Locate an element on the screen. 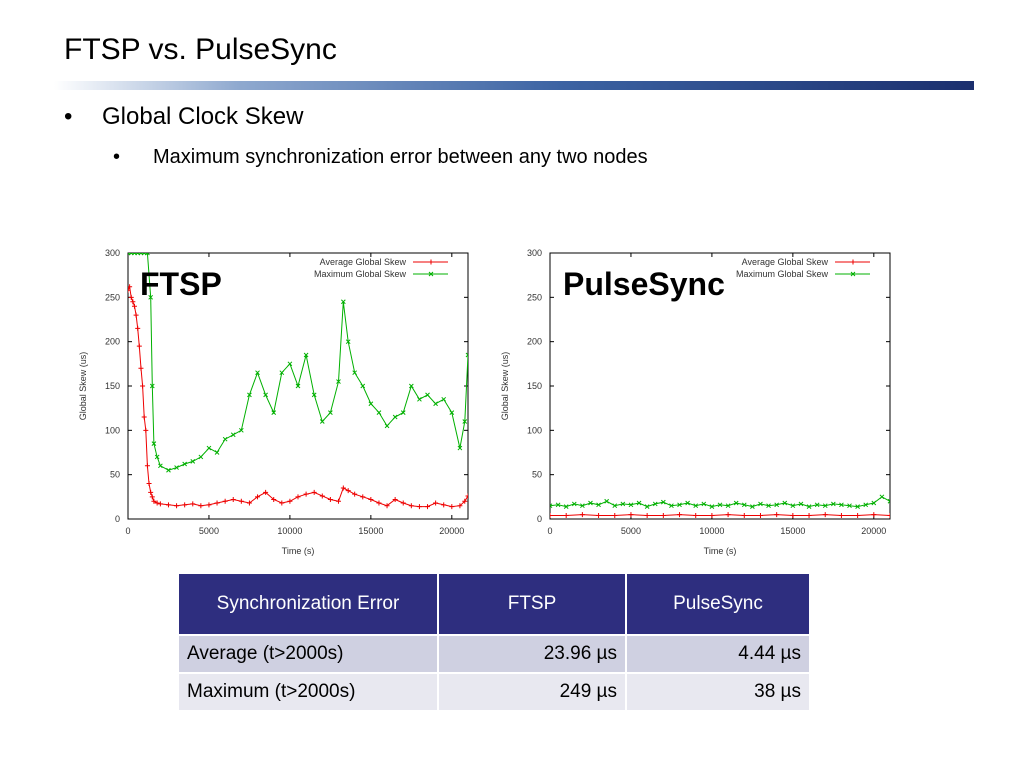 This screenshot has height=768, width=1024. y-tick-label: 300 is located at coordinates (112, 253).